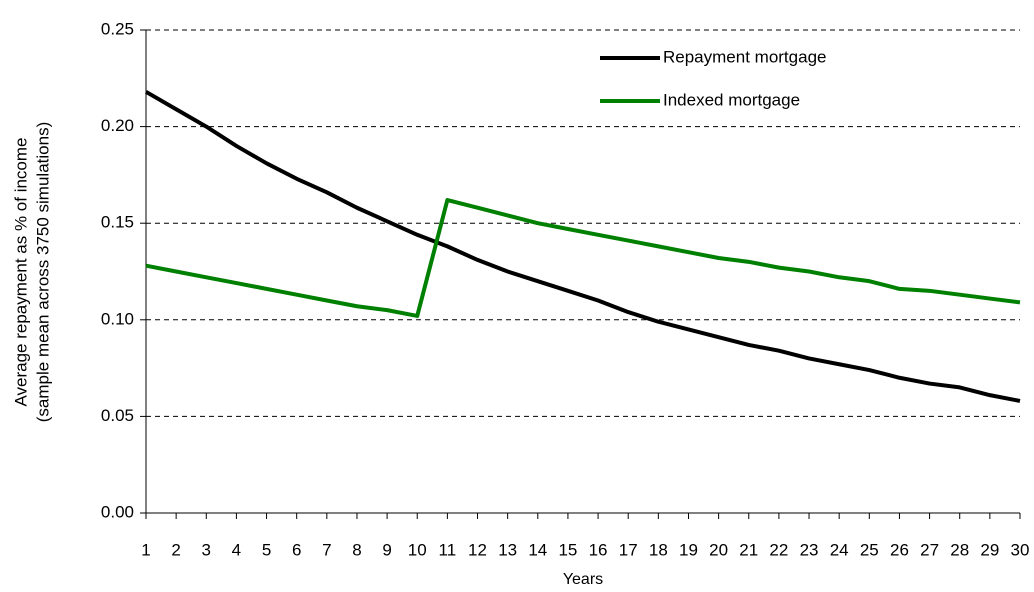 The width and height of the screenshot is (1034, 592). I want to click on x-tick-label: 11, so click(448, 549).